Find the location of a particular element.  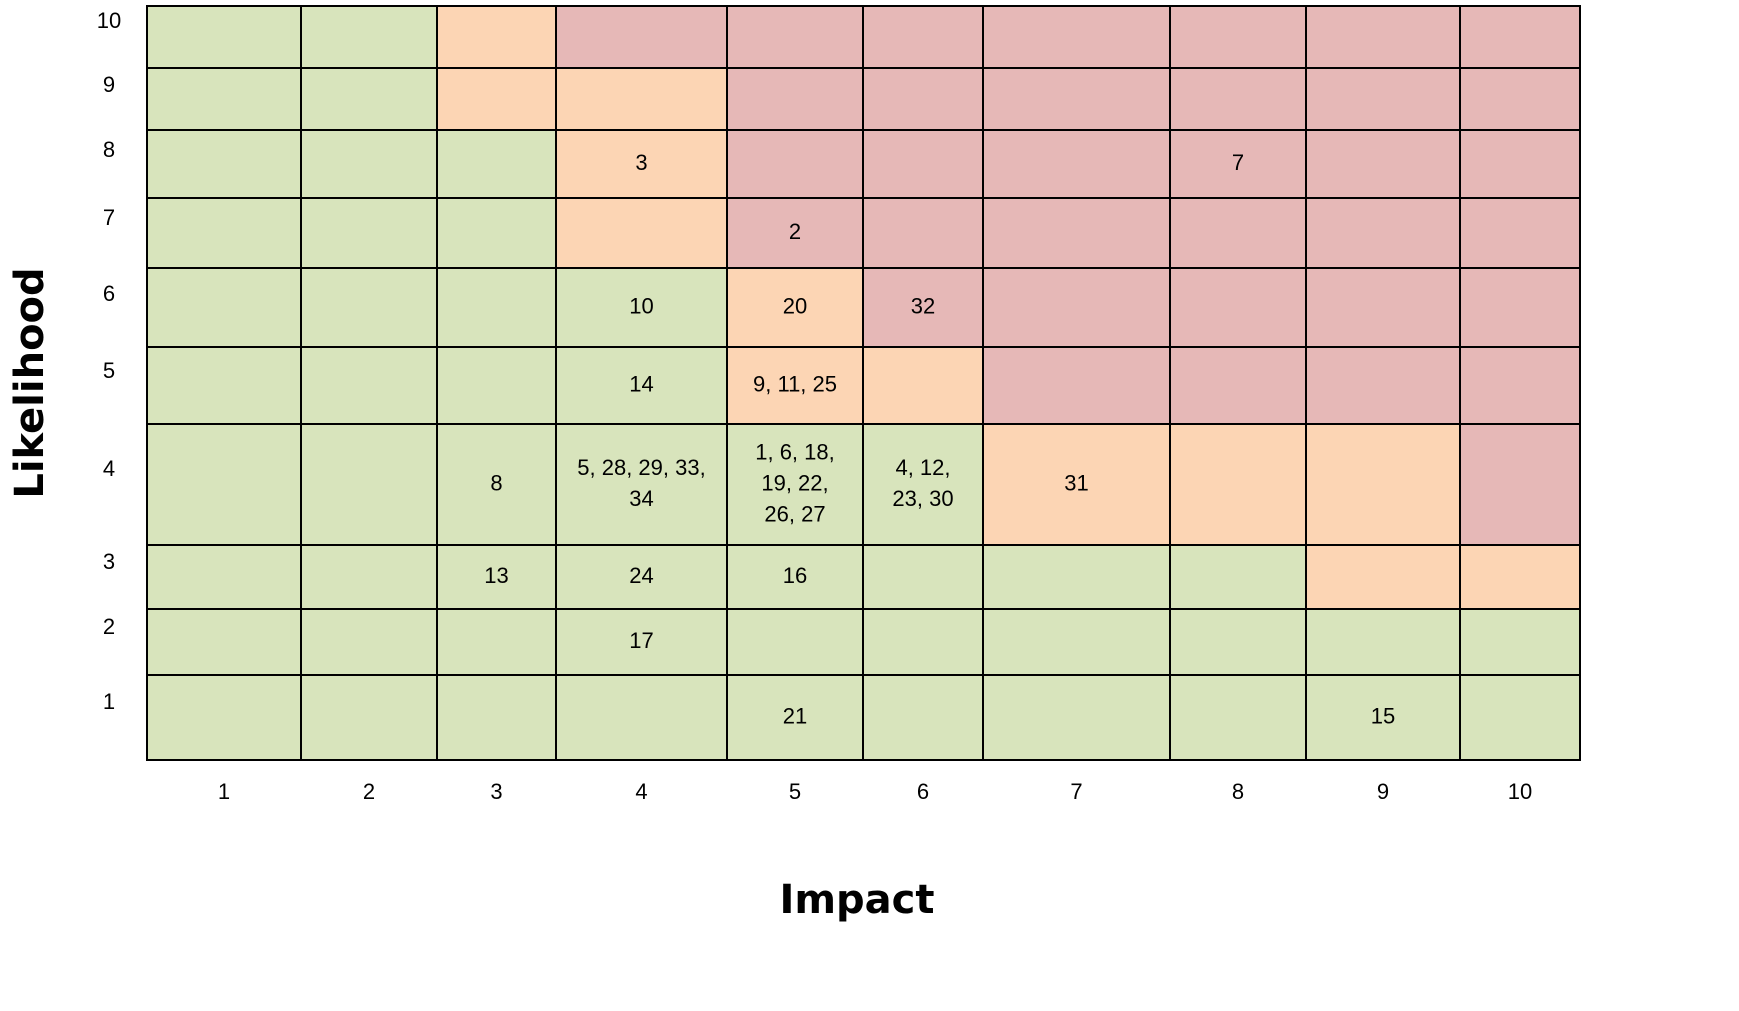

matrix-cell-l3-i5 is located at coordinates (795, 577).